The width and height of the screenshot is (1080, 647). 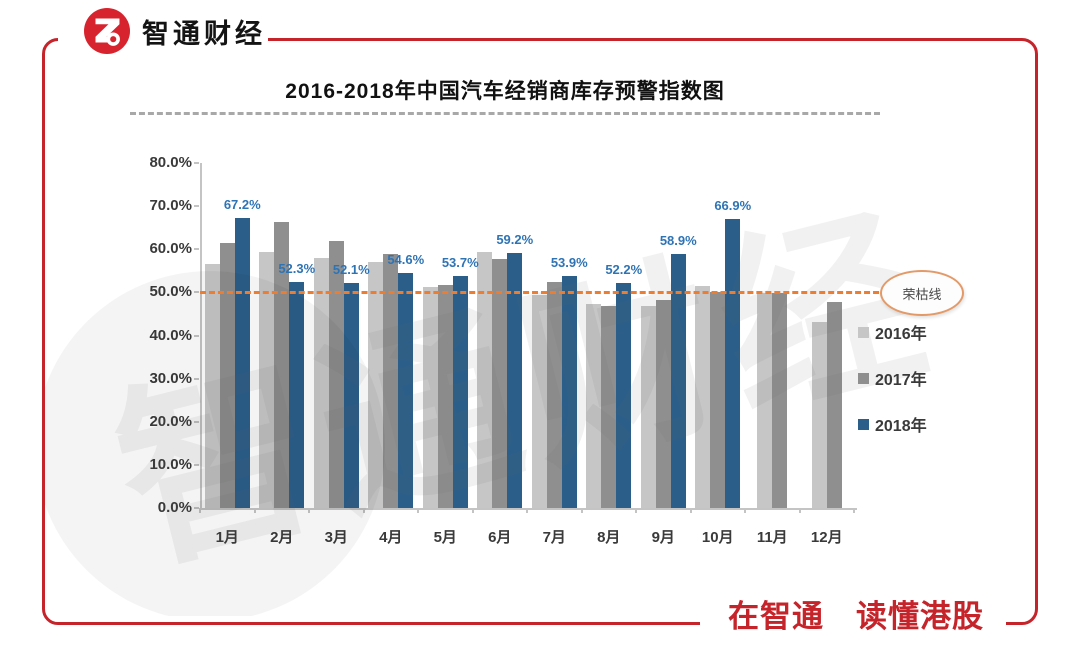 I want to click on title-divider, so click(x=505, y=113).